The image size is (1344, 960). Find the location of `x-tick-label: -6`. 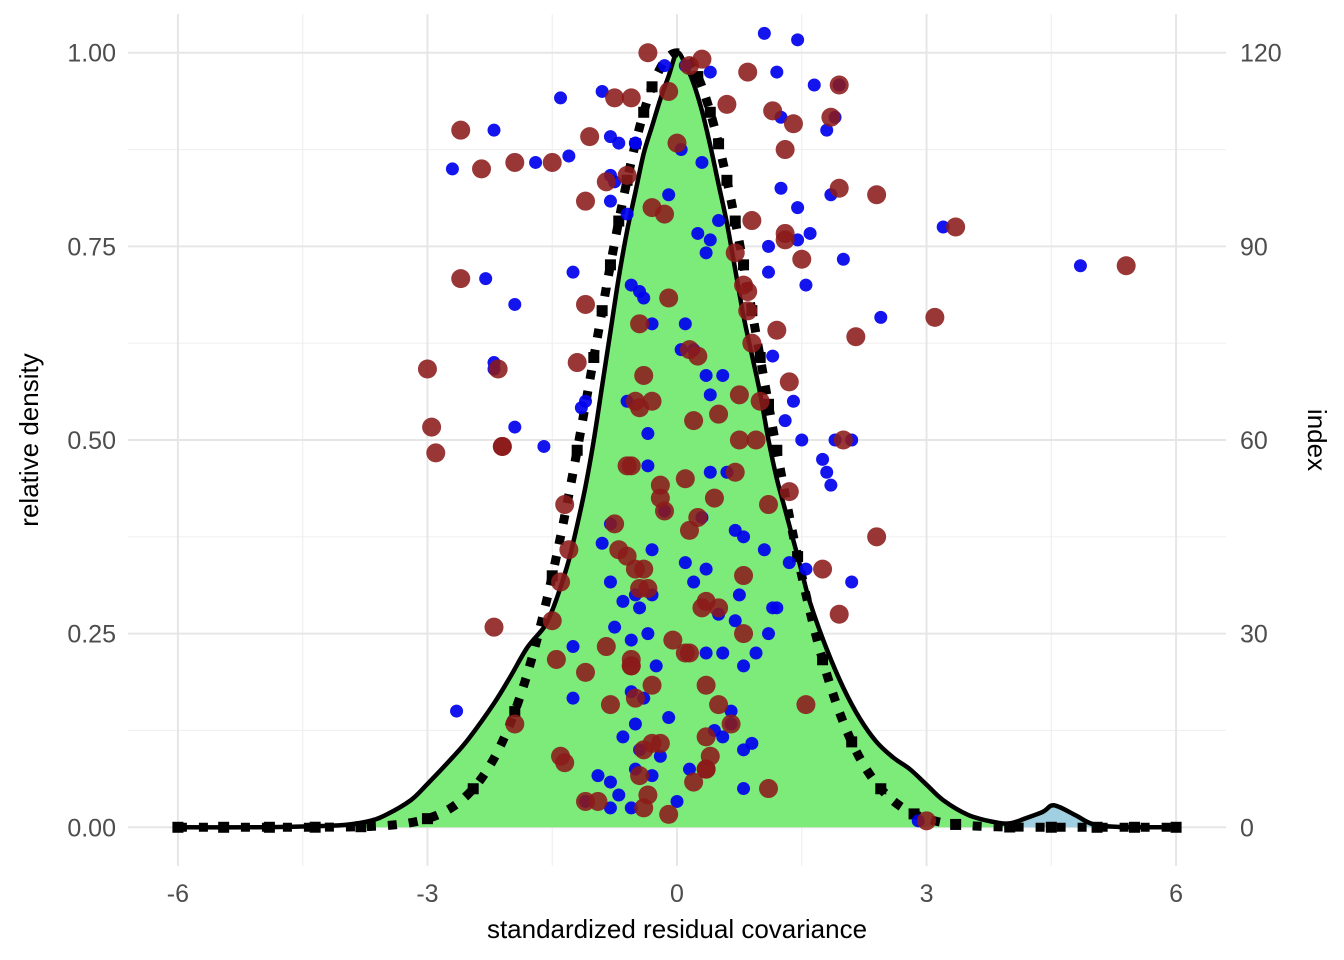

x-tick-label: -6 is located at coordinates (178, 894).